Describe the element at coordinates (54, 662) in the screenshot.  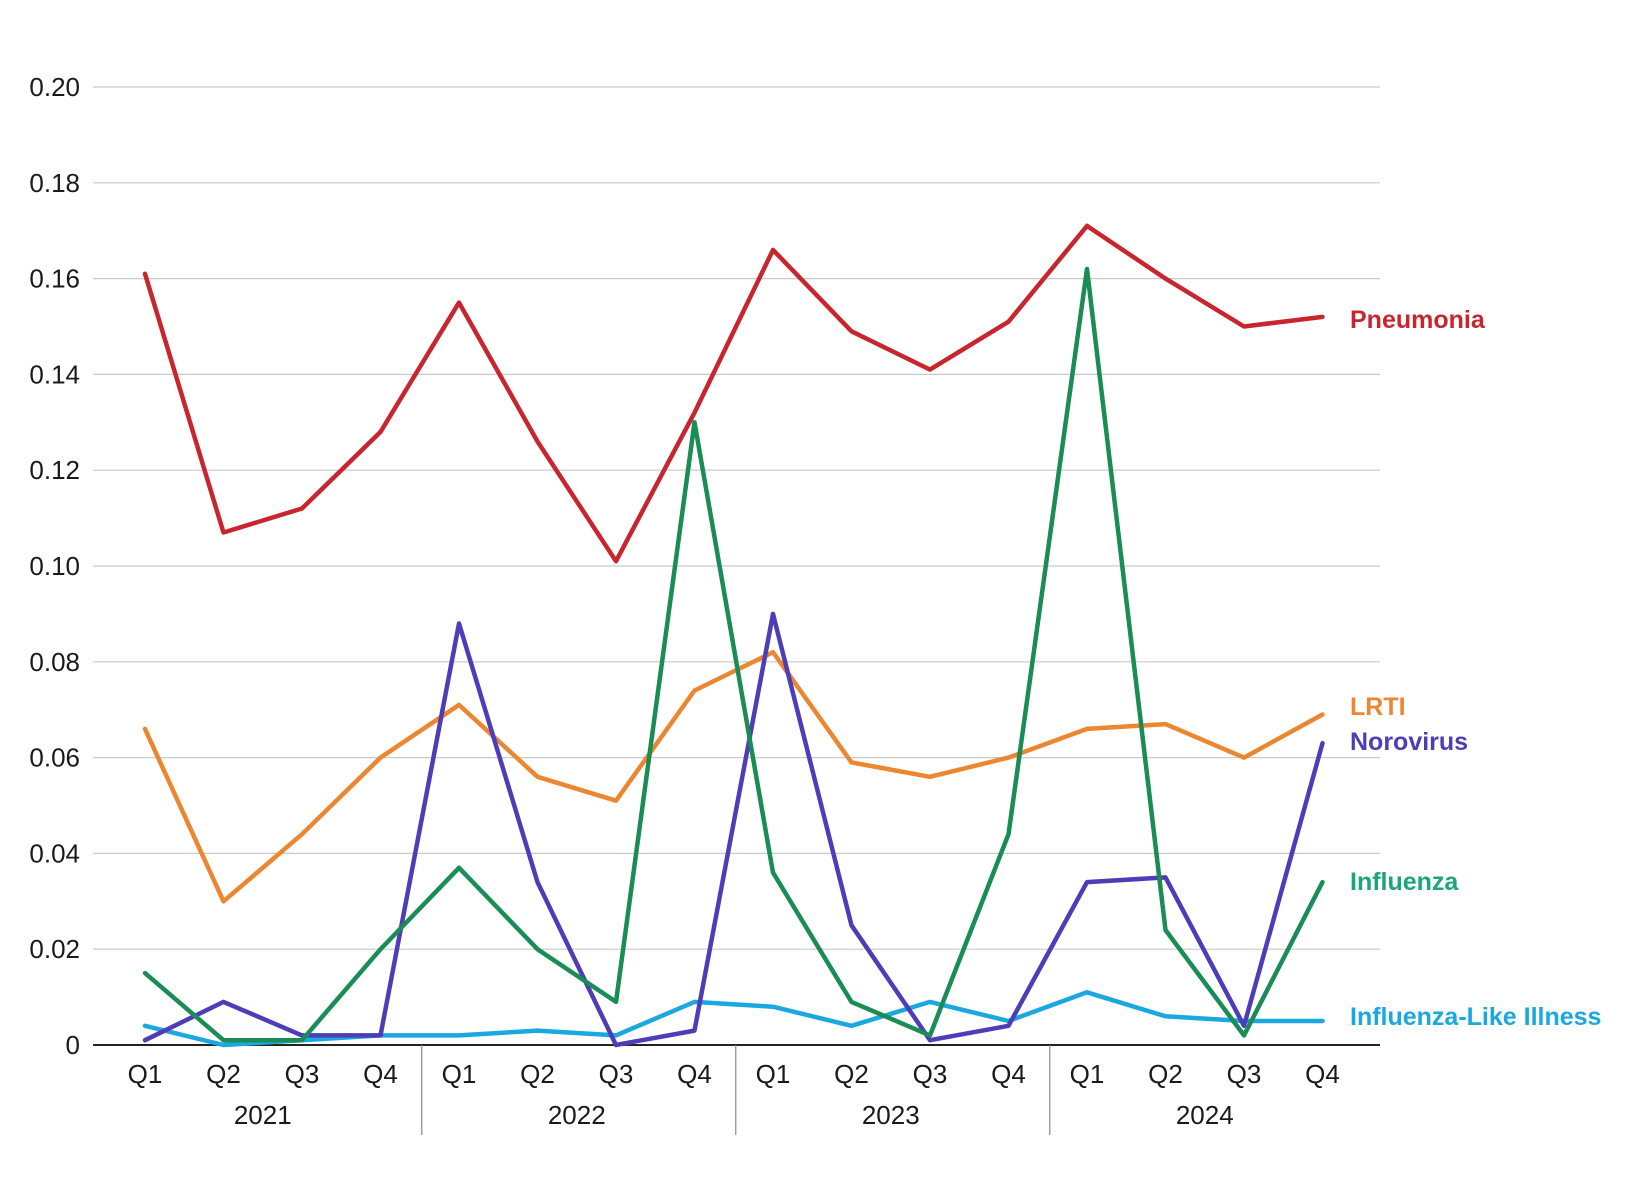
I see `y-tick-label: 0.08` at that location.